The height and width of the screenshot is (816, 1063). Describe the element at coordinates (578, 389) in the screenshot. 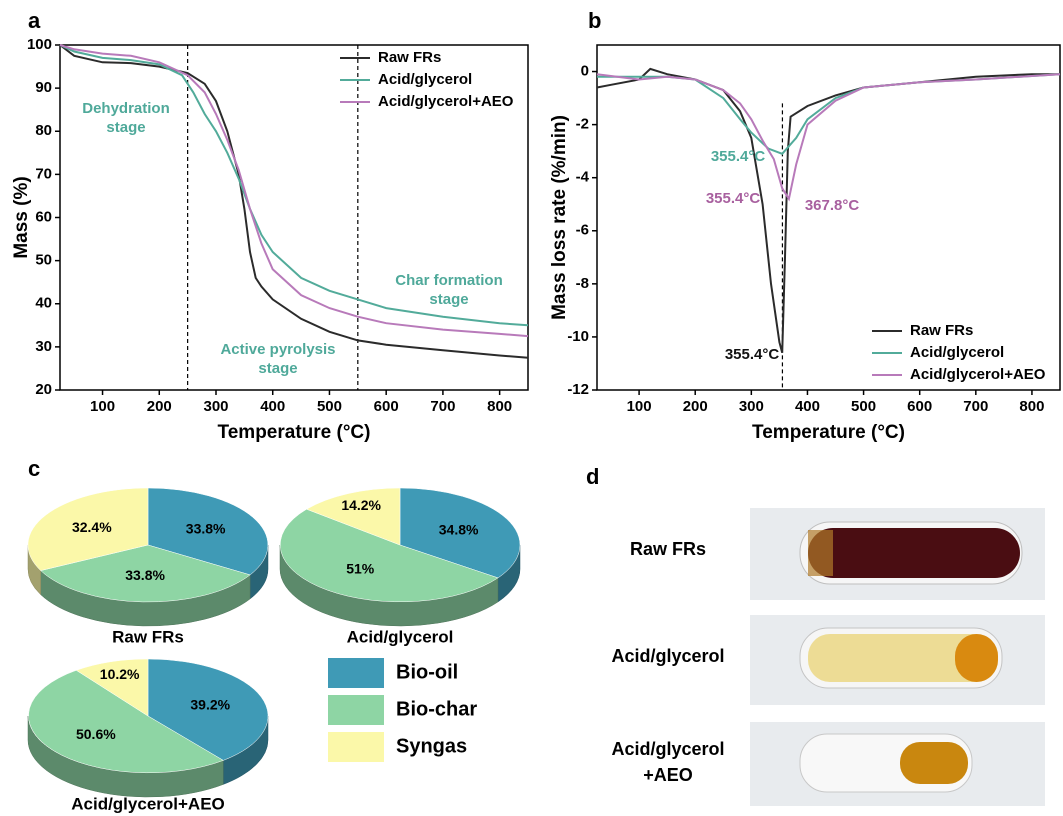

I see `y-tick-label: -12` at that location.